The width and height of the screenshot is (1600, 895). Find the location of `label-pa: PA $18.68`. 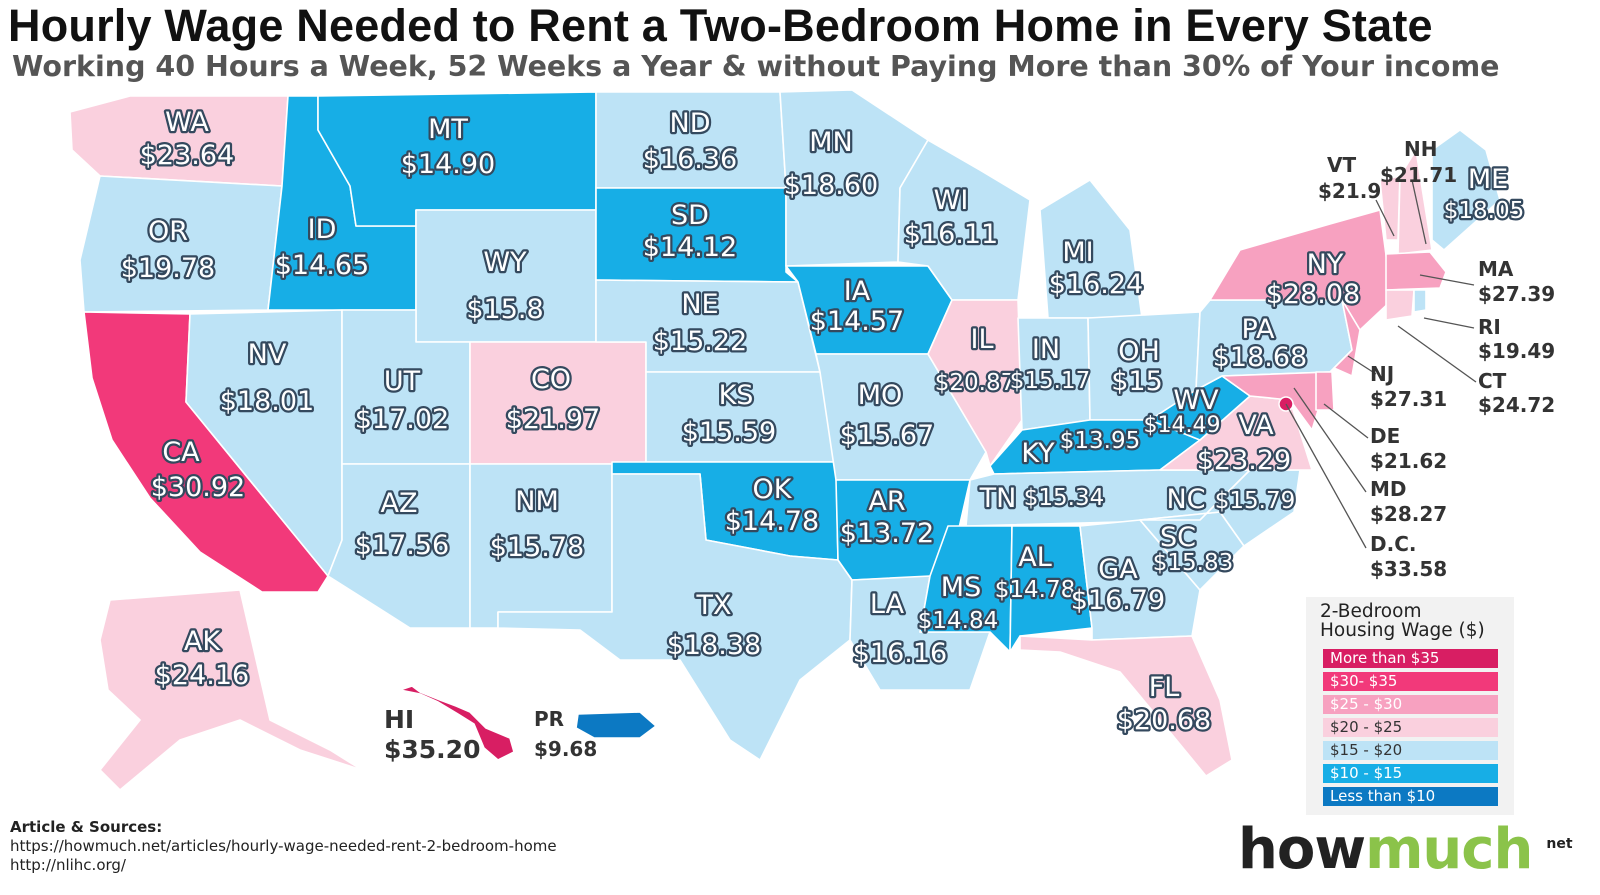

label-pa: PA $18.68 is located at coordinates (1260, 343).